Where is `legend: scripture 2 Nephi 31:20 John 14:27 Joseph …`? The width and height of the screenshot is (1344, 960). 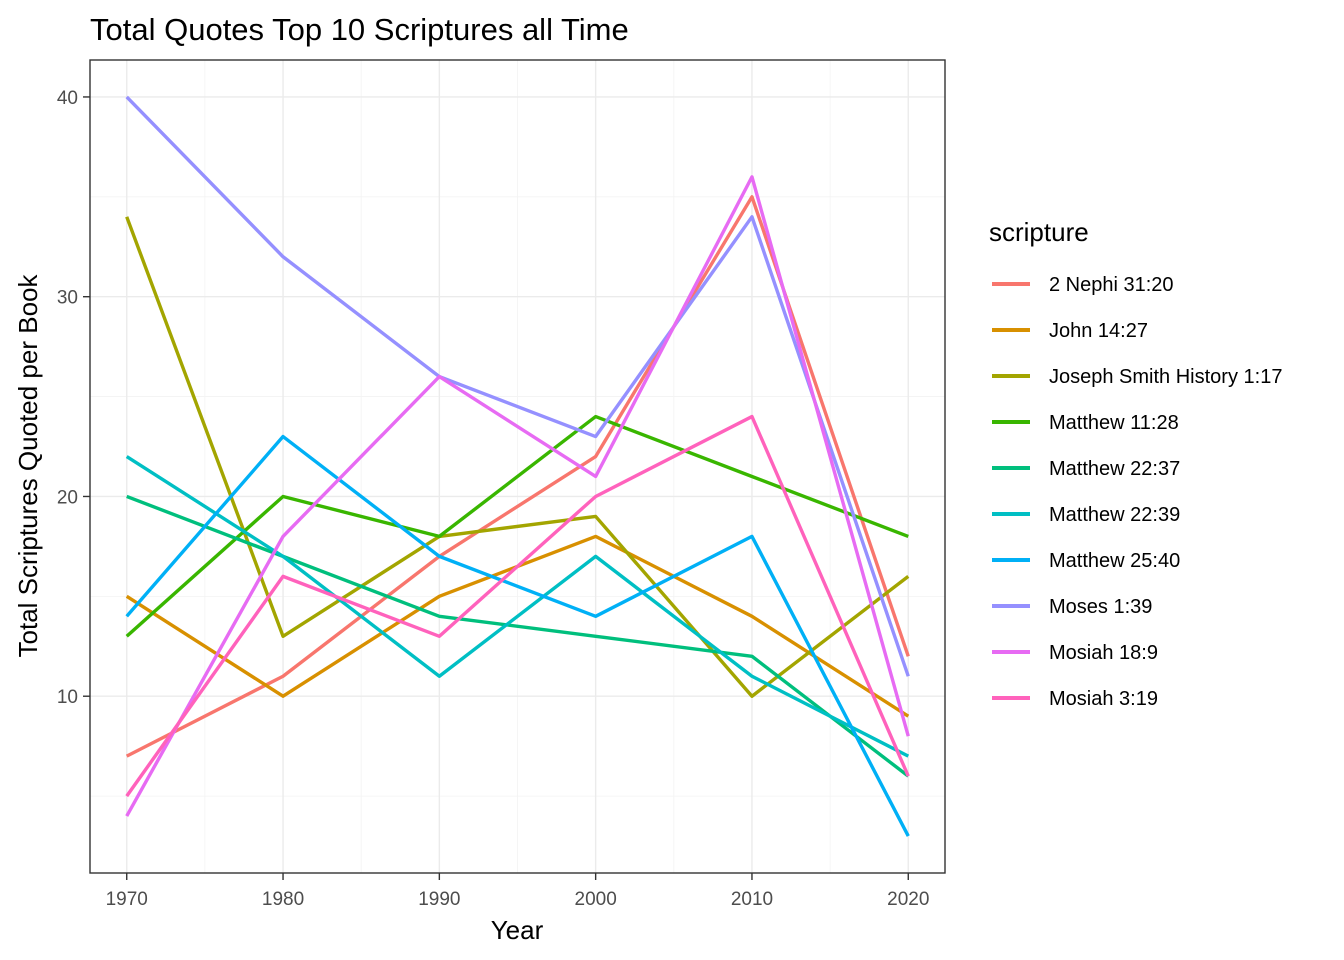 legend: scripture 2 Nephi 31:20 John 14:27 Joseph … is located at coordinates (1135, 463).